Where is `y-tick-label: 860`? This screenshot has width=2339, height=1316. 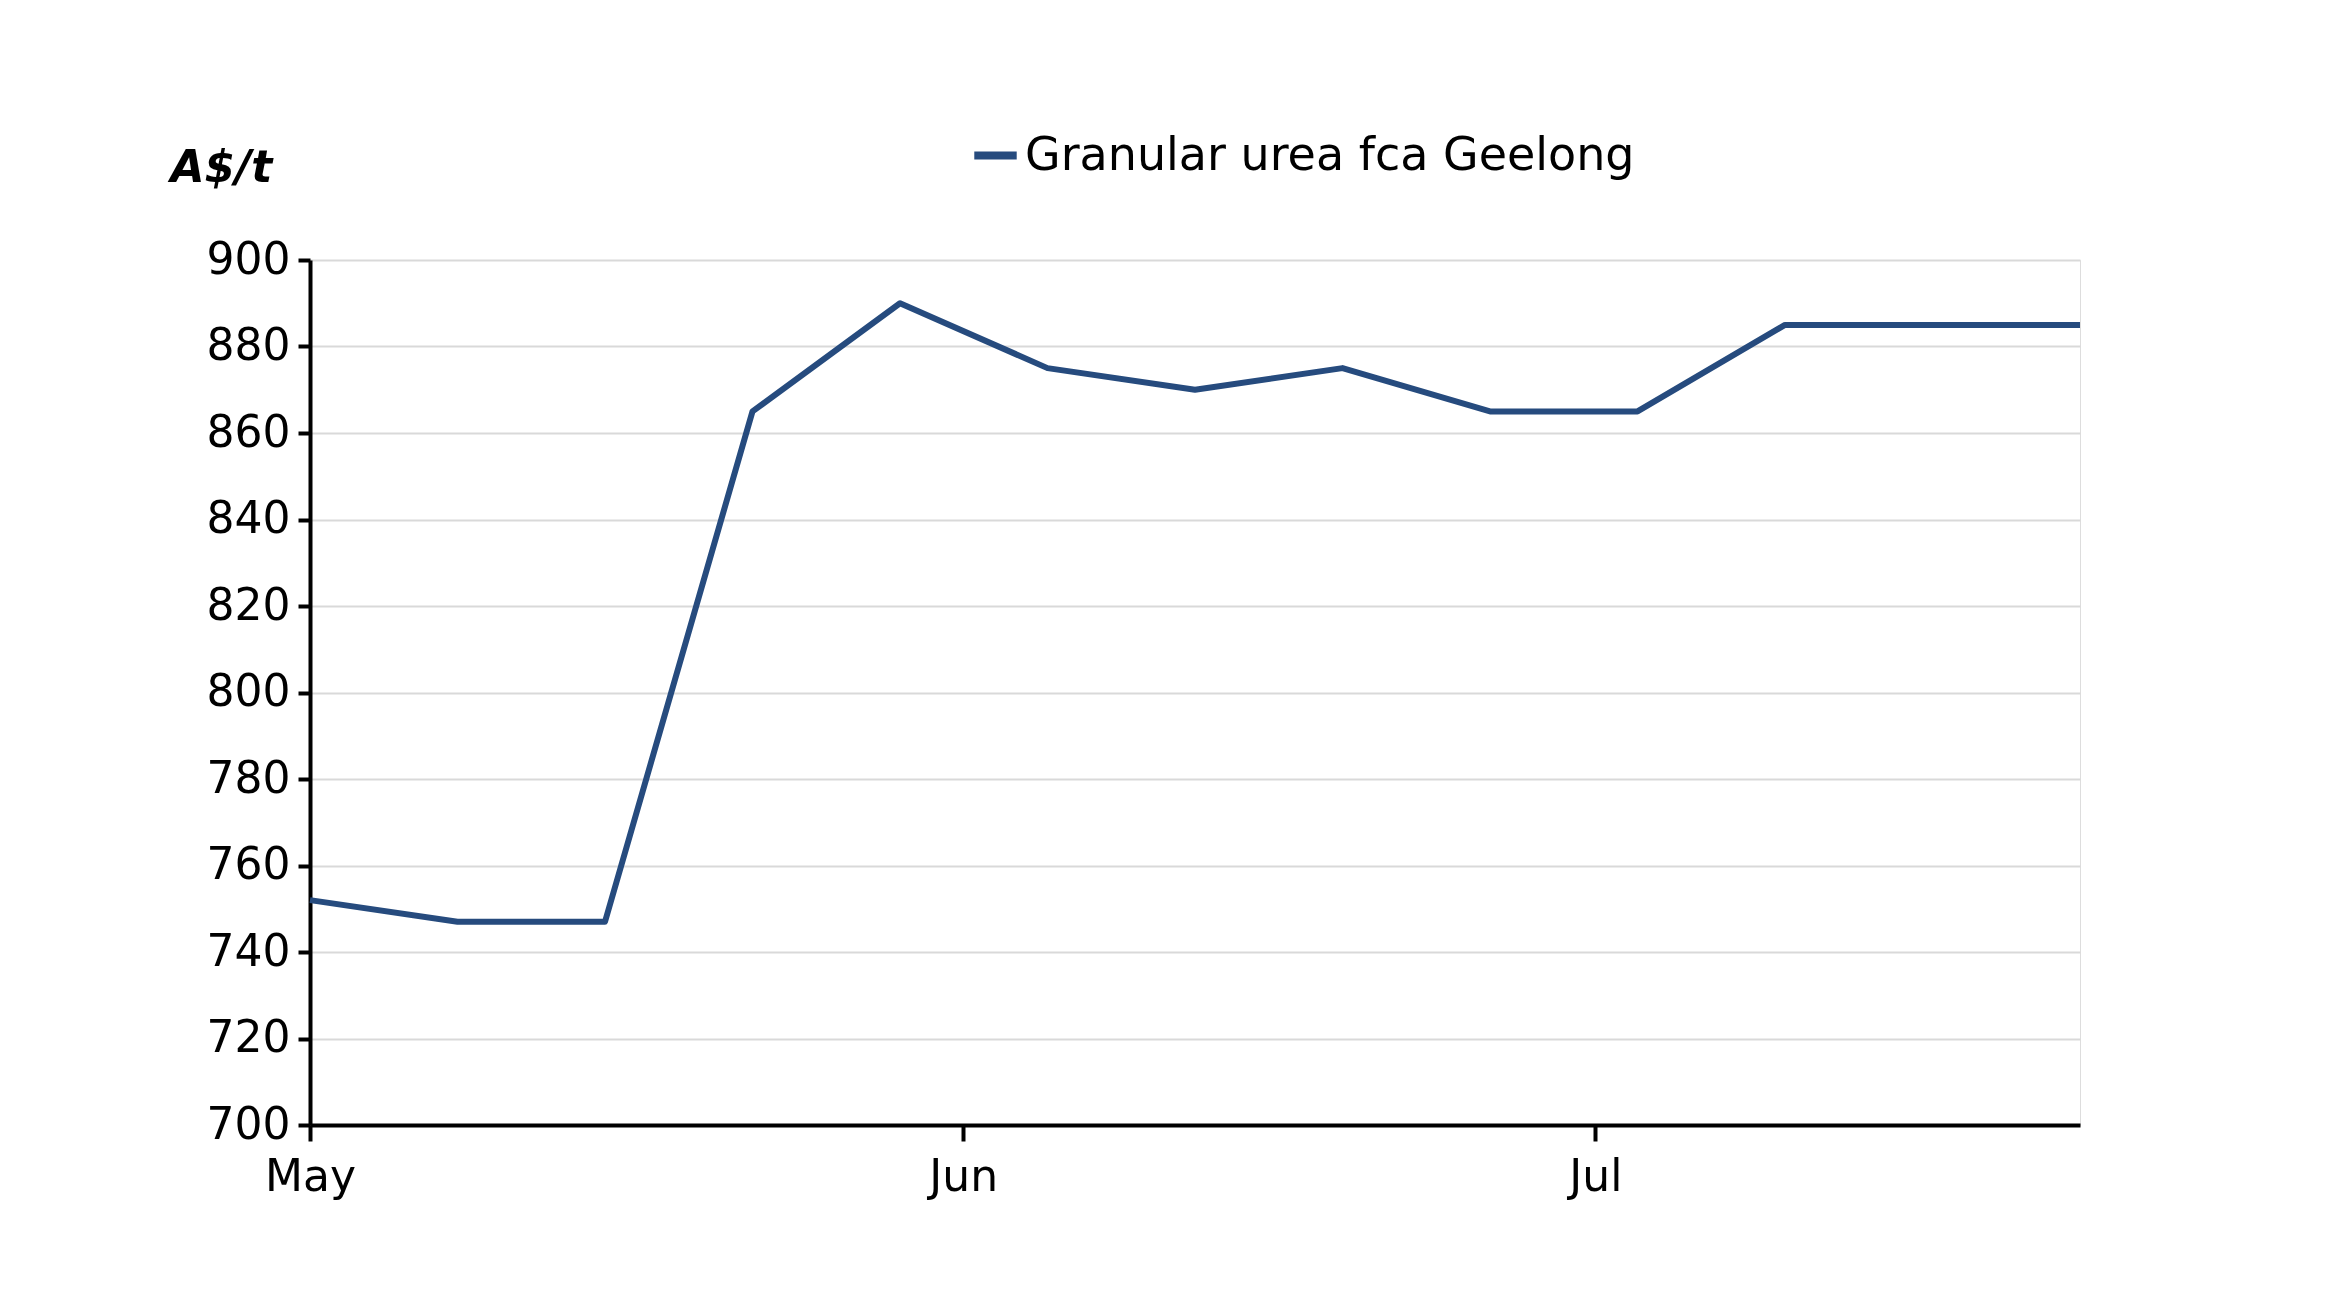
y-tick-label: 860 is located at coordinates (248, 431).